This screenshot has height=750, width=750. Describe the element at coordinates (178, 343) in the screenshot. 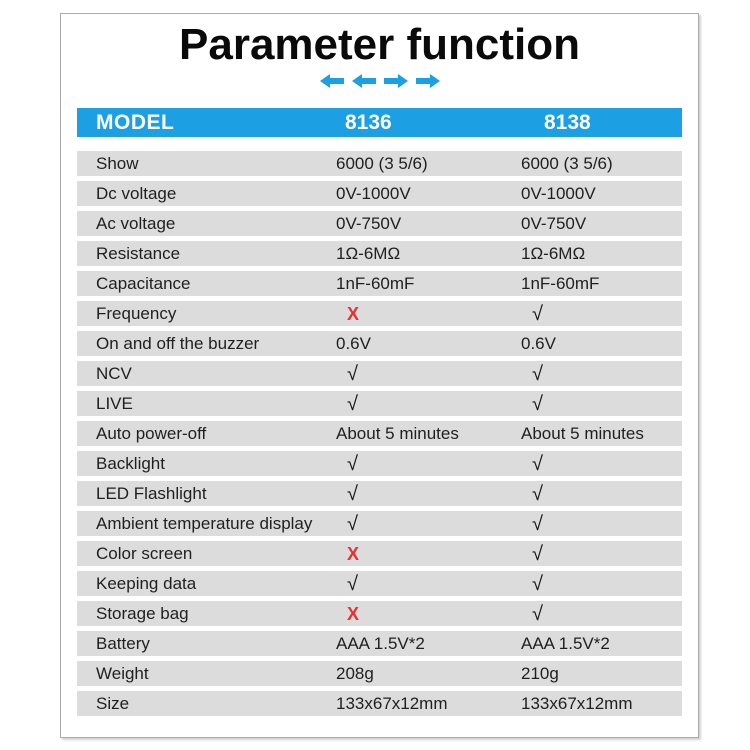

I see `row-label: On and off the buzzer` at that location.